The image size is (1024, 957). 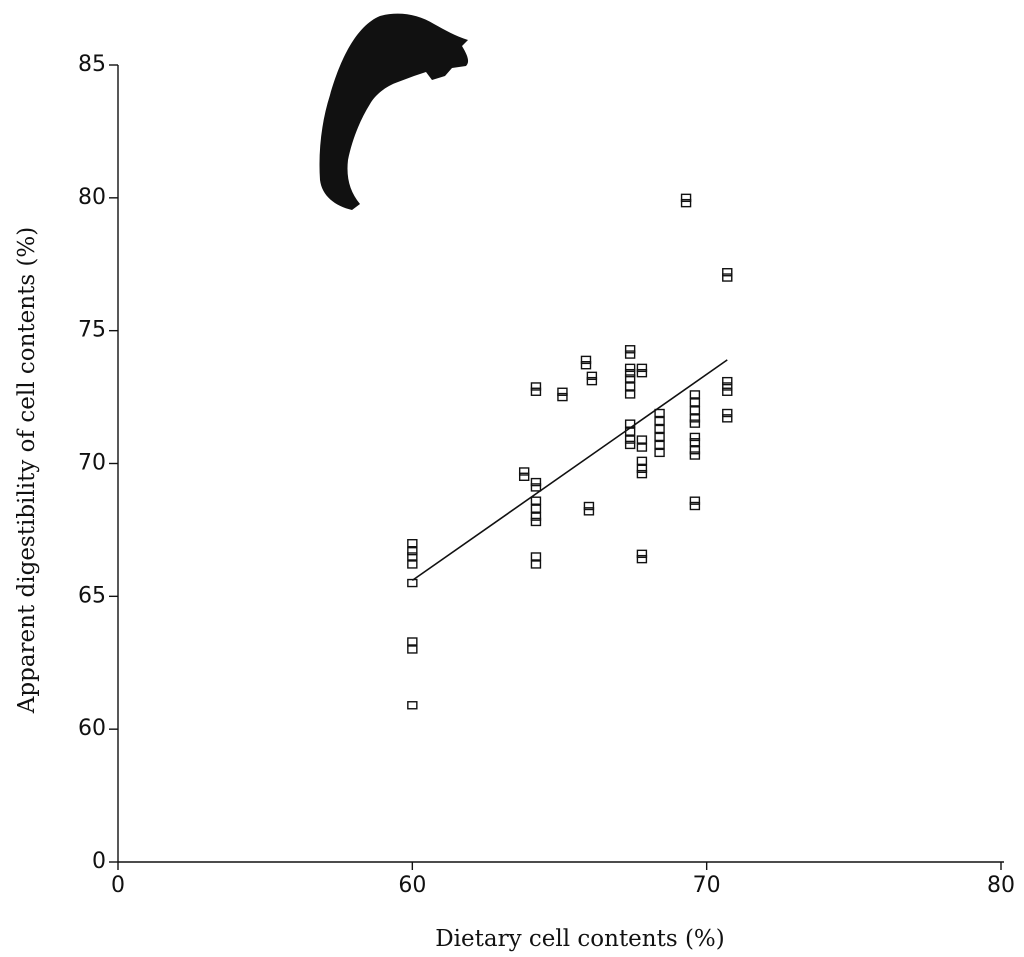 I want to click on x-tick-label: 70, so click(x=707, y=885).